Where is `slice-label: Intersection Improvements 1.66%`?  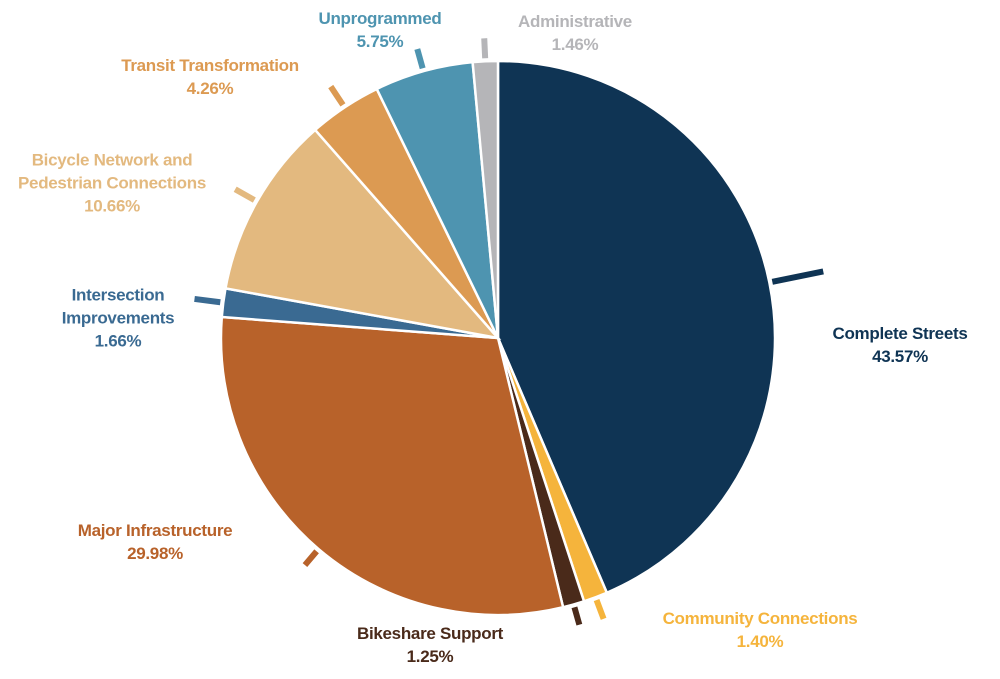
slice-label: Intersection Improvements 1.66% is located at coordinates (118, 318).